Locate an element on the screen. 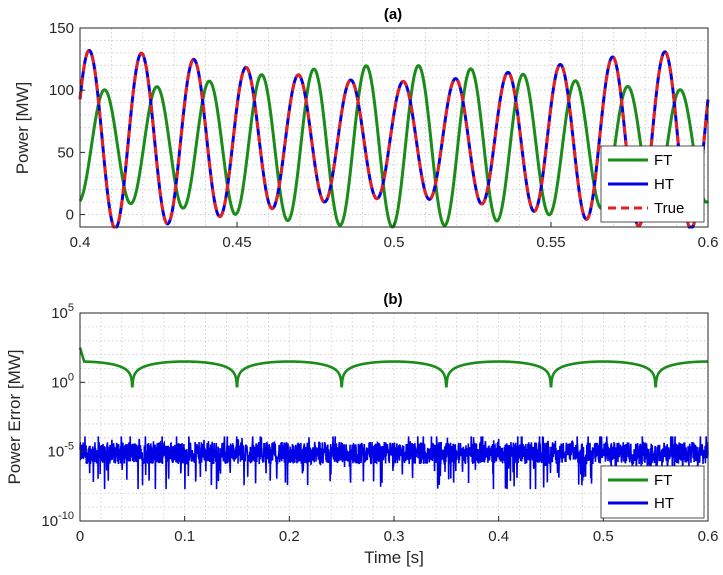  x-tick-label-a: 0.4 is located at coordinates (80, 242).